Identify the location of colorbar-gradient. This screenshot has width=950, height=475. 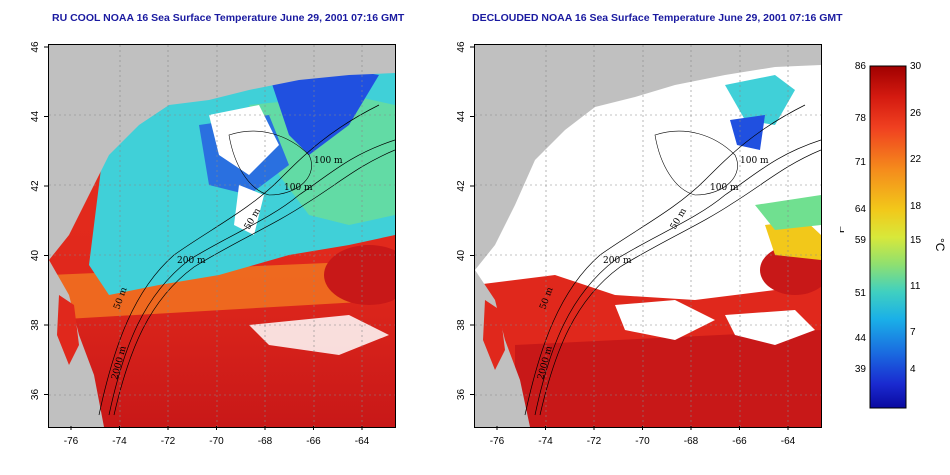
(888, 237).